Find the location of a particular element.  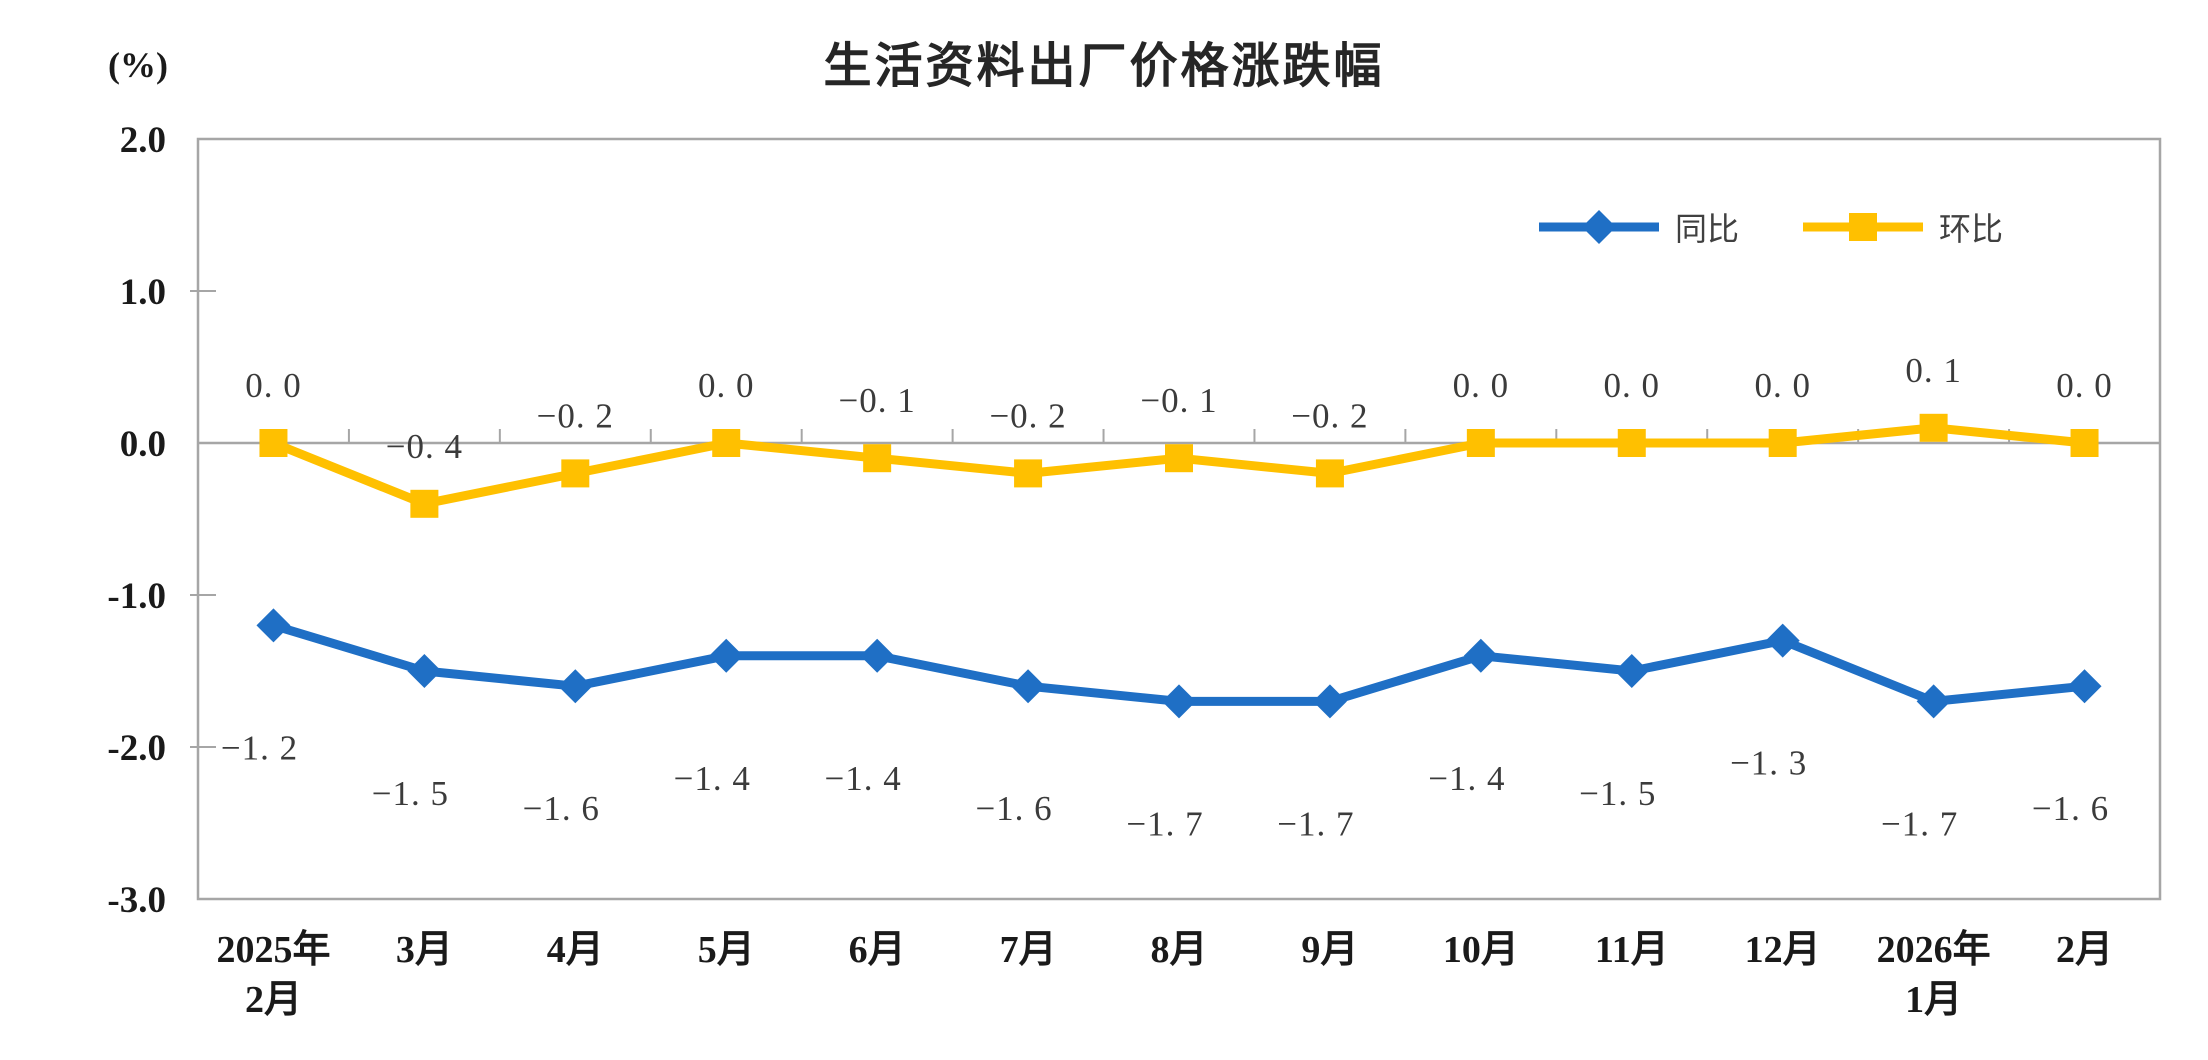

legend-label-yoy: 同比 is located at coordinates (1707, 229).